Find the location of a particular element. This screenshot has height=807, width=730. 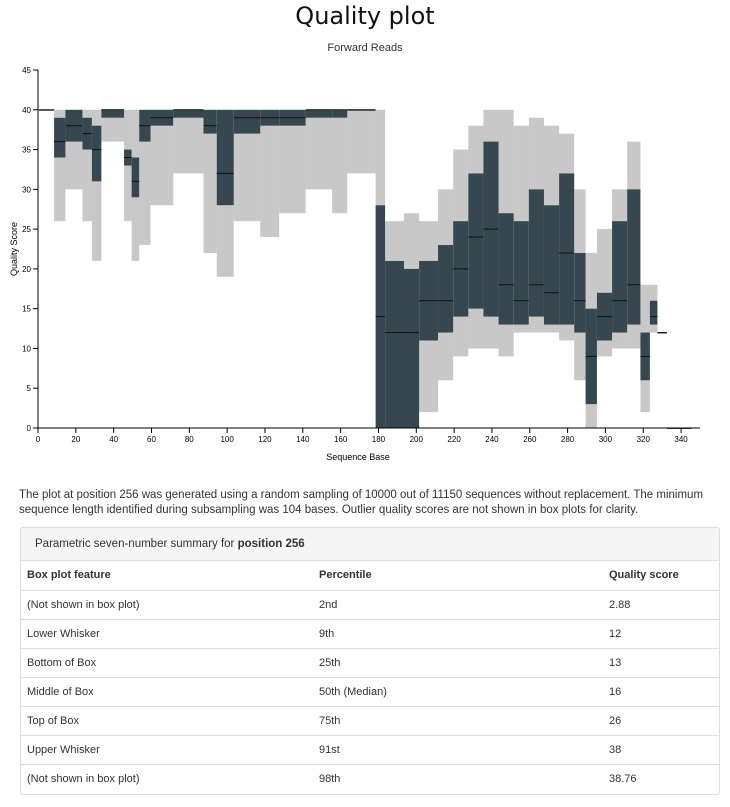

row-percentile: 98th is located at coordinates (458, 778).